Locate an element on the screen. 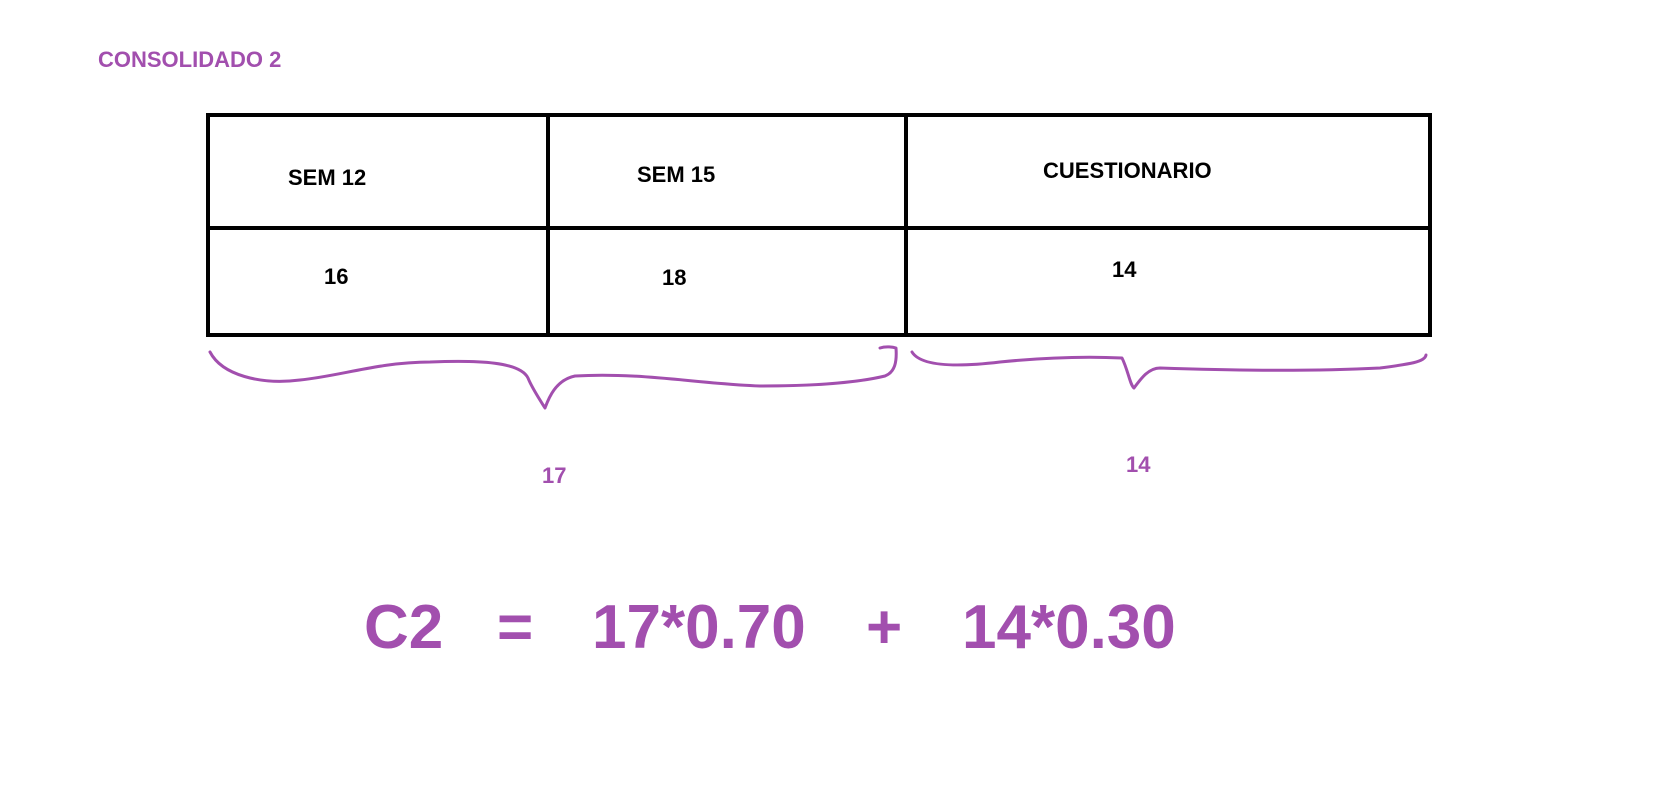 The image size is (1662, 805). value-sem-15: 18 is located at coordinates (674, 277).